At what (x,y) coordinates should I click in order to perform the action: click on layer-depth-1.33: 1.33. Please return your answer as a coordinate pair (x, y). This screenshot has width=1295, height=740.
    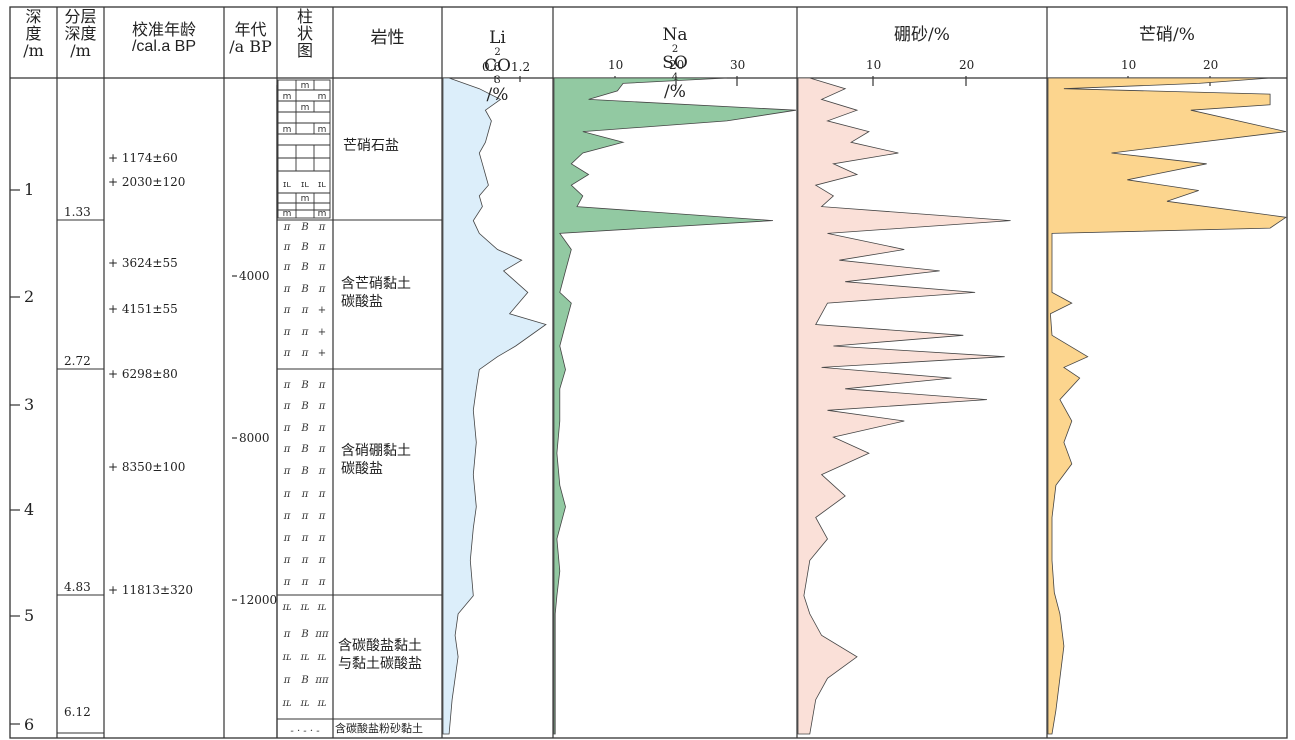
    Looking at the image, I should click on (77, 212).